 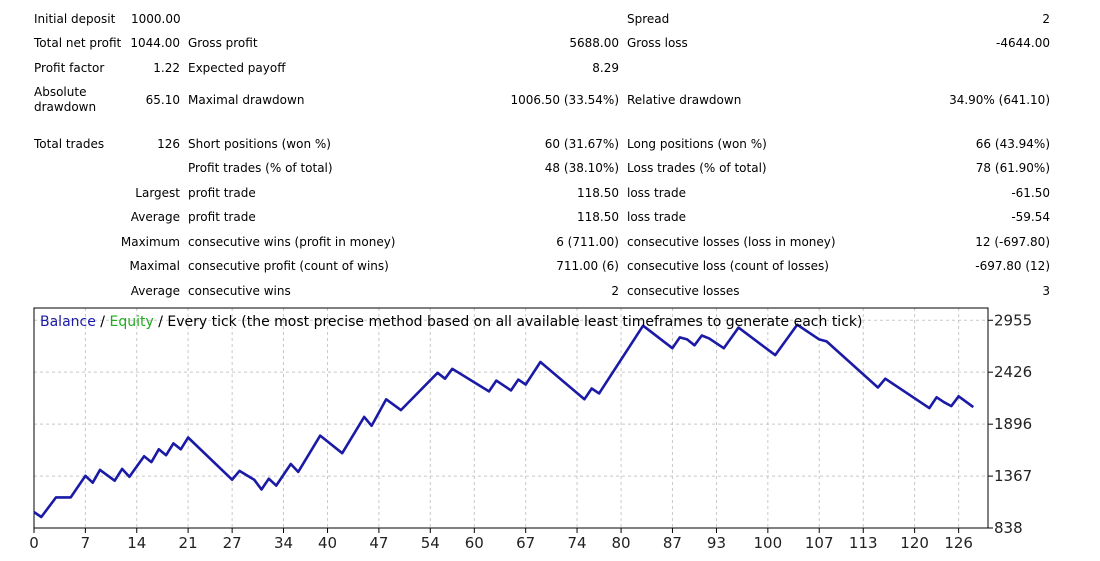 What do you see at coordinates (1013, 372) in the screenshot?
I see `y-tick-label: 2426` at bounding box center [1013, 372].